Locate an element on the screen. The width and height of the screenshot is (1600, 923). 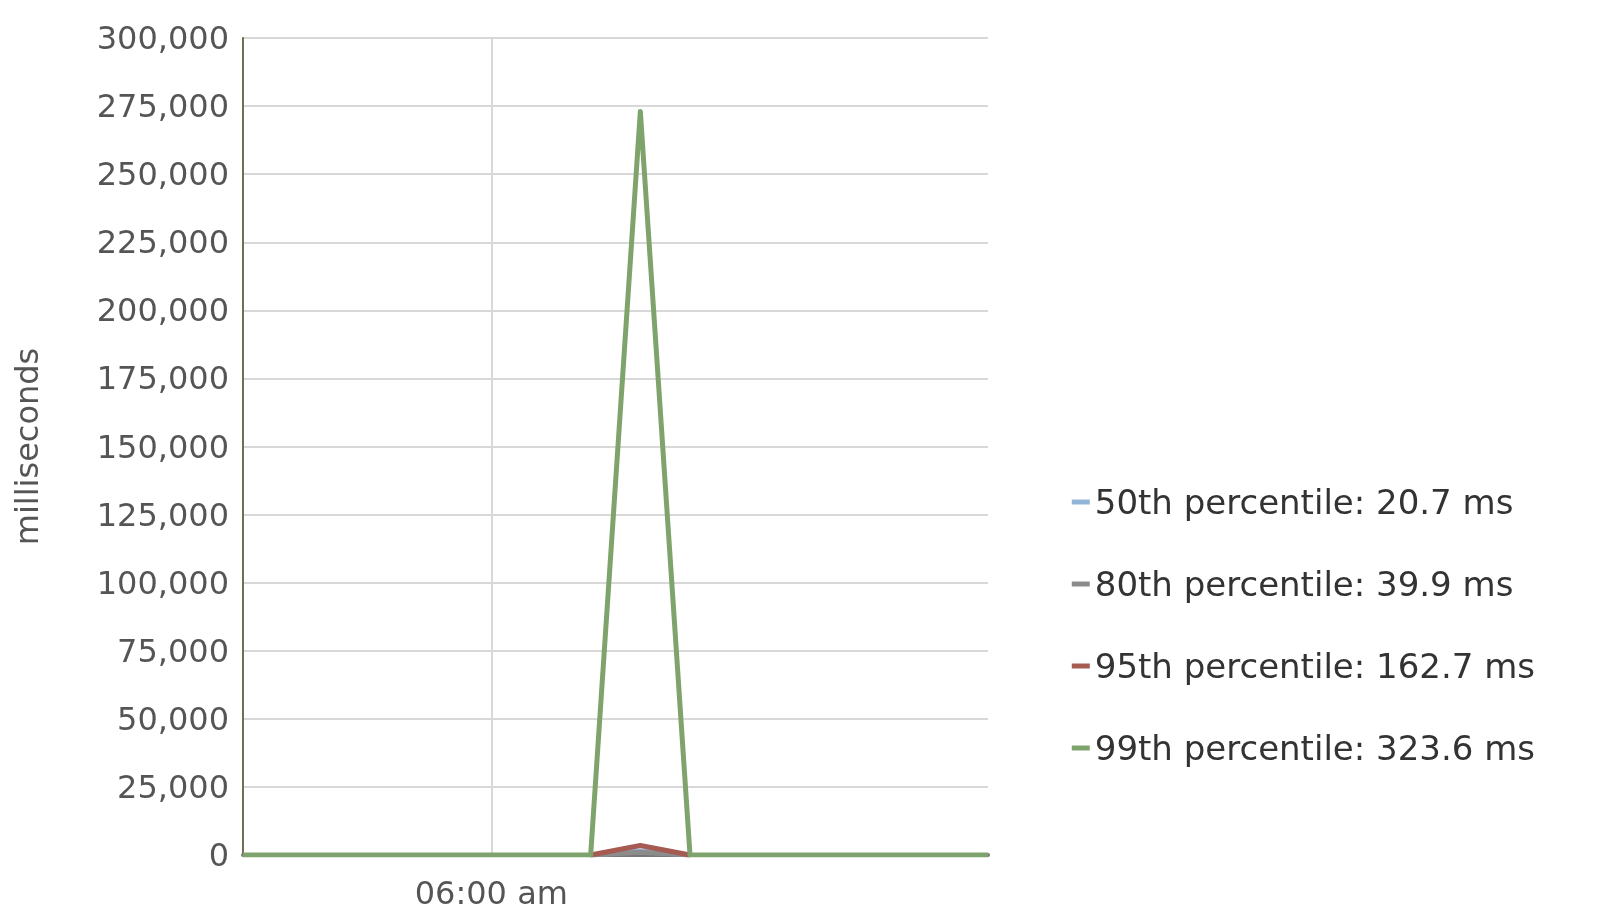
y-axis-title: milliseconds is located at coordinates (27, 446).